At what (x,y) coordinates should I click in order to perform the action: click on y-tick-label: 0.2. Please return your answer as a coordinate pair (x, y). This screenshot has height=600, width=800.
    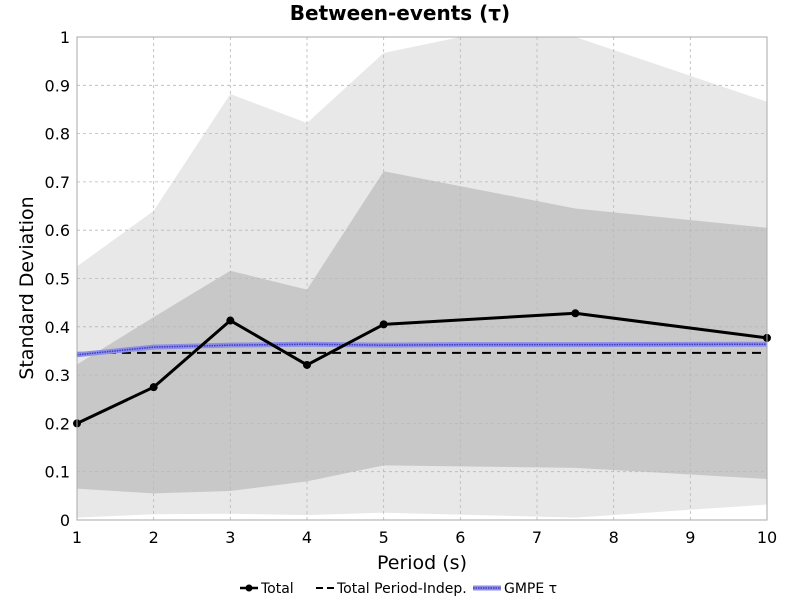
    Looking at the image, I should click on (57, 423).